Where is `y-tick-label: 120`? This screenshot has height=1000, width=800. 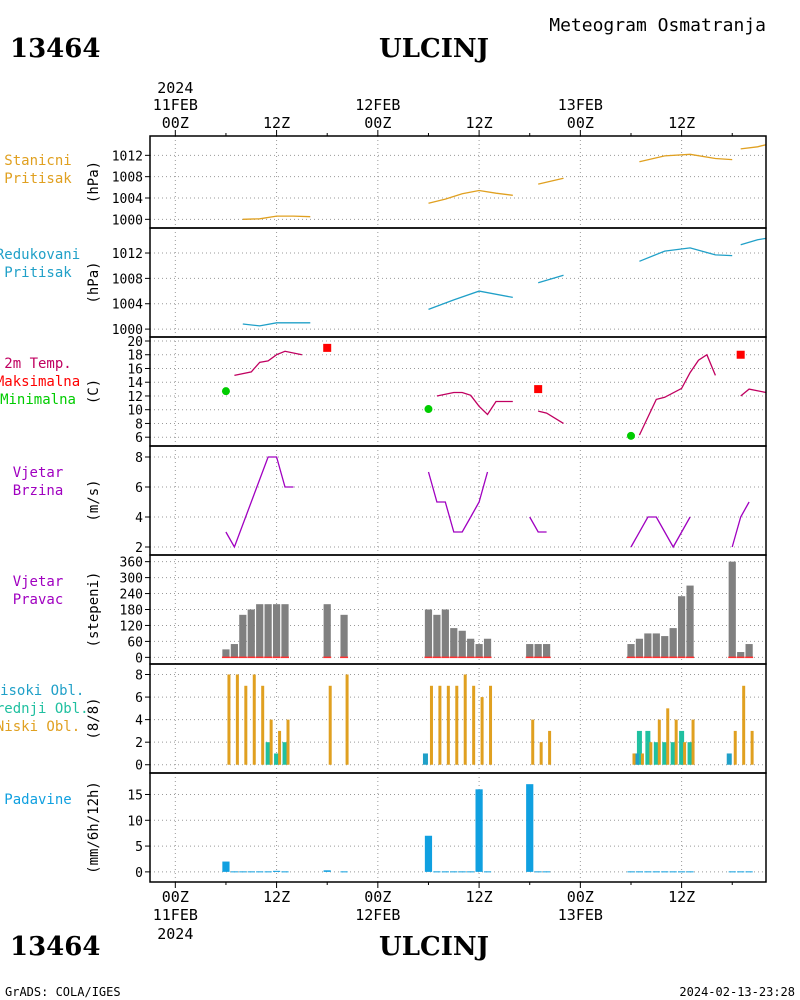 y-tick-label: 120 is located at coordinates (131, 626).